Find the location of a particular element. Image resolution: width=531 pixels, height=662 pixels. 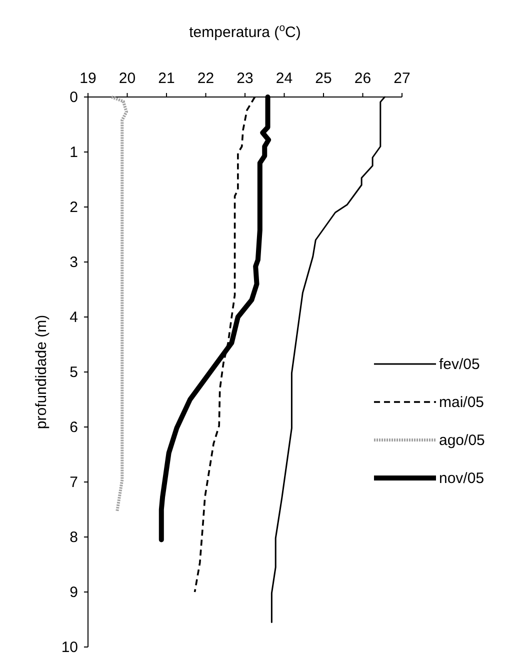

x-tick-label: 19 is located at coordinates (88, 78).